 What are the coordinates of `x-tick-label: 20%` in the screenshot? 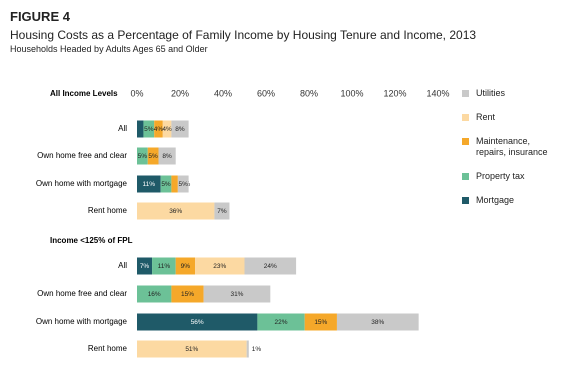 It's located at (180, 93).